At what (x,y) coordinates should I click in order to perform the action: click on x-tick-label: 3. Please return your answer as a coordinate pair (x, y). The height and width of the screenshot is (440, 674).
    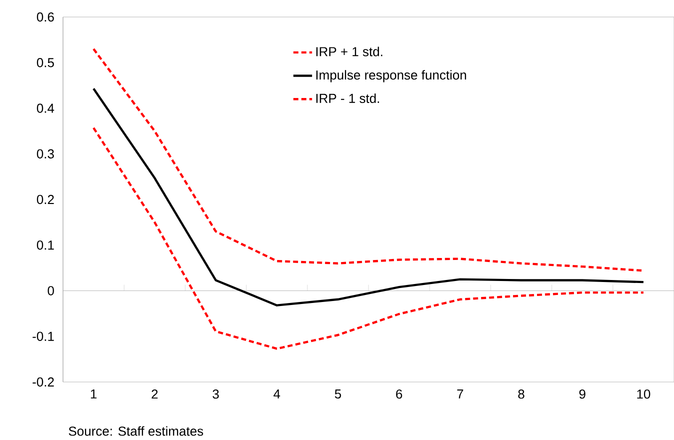
    Looking at the image, I should click on (215, 394).